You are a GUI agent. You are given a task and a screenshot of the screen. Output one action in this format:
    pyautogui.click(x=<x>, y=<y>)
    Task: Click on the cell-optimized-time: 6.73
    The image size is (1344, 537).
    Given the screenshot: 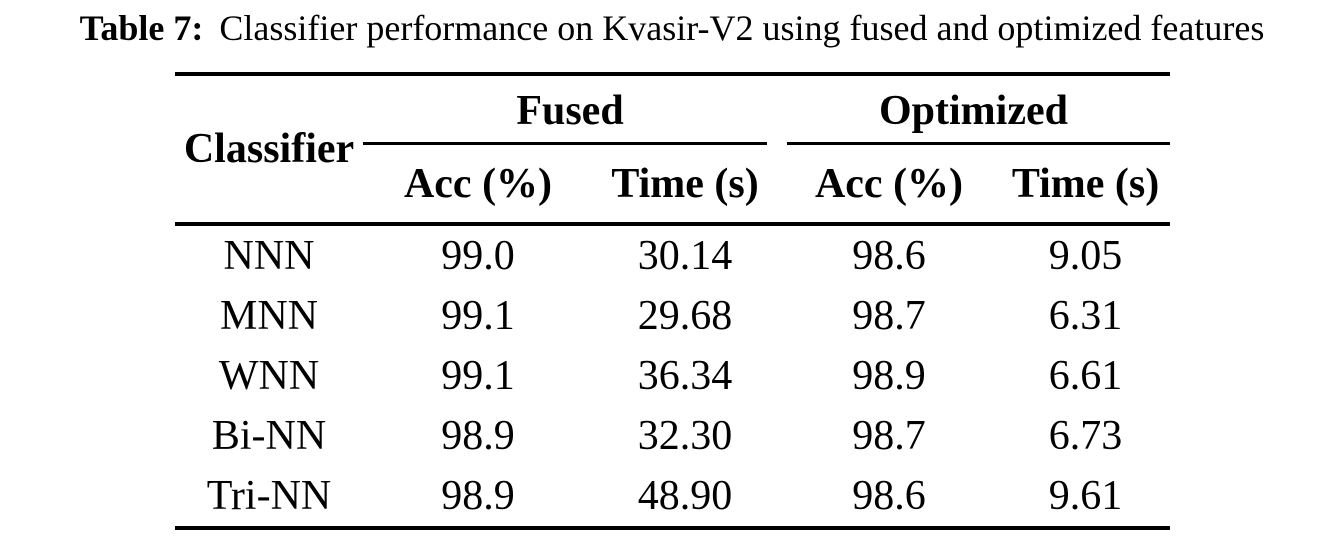 What is the action you would take?
    pyautogui.click(x=1085, y=436)
    